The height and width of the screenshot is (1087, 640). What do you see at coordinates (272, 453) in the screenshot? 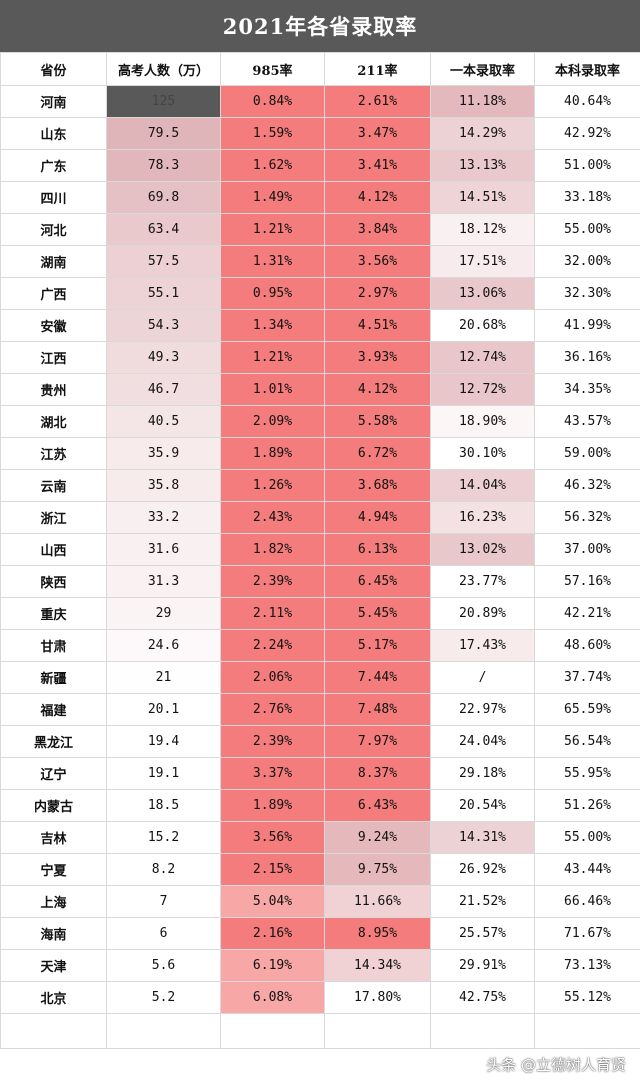
I see `rate-985-cell: 1.89%` at bounding box center [272, 453].